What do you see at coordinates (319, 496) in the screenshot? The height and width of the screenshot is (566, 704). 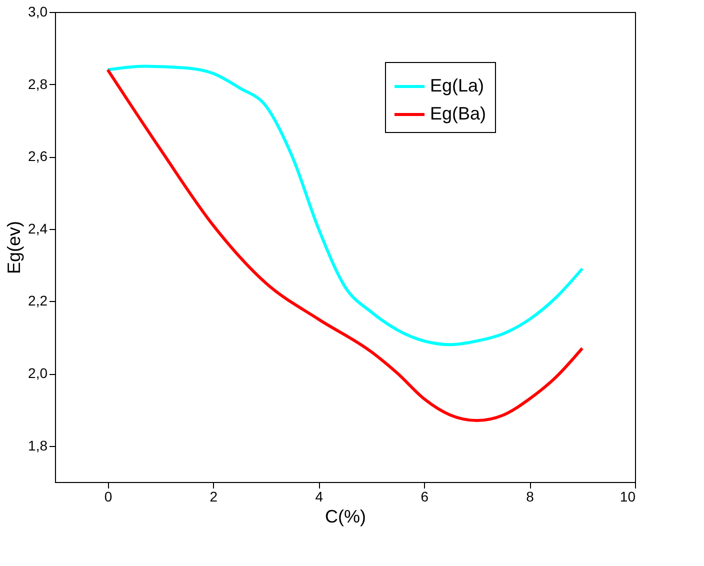 I see `x-tick-label: 4` at bounding box center [319, 496].